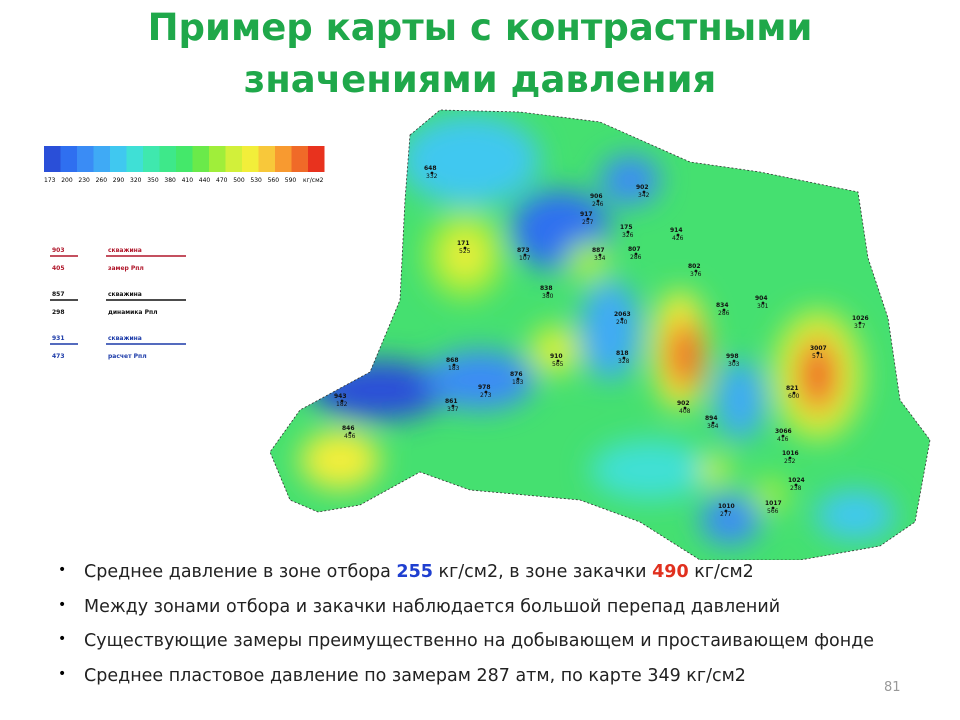 The image size is (960, 720). What do you see at coordinates (58, 312) in the screenshot?
I see `key-bottom: 298` at bounding box center [58, 312].